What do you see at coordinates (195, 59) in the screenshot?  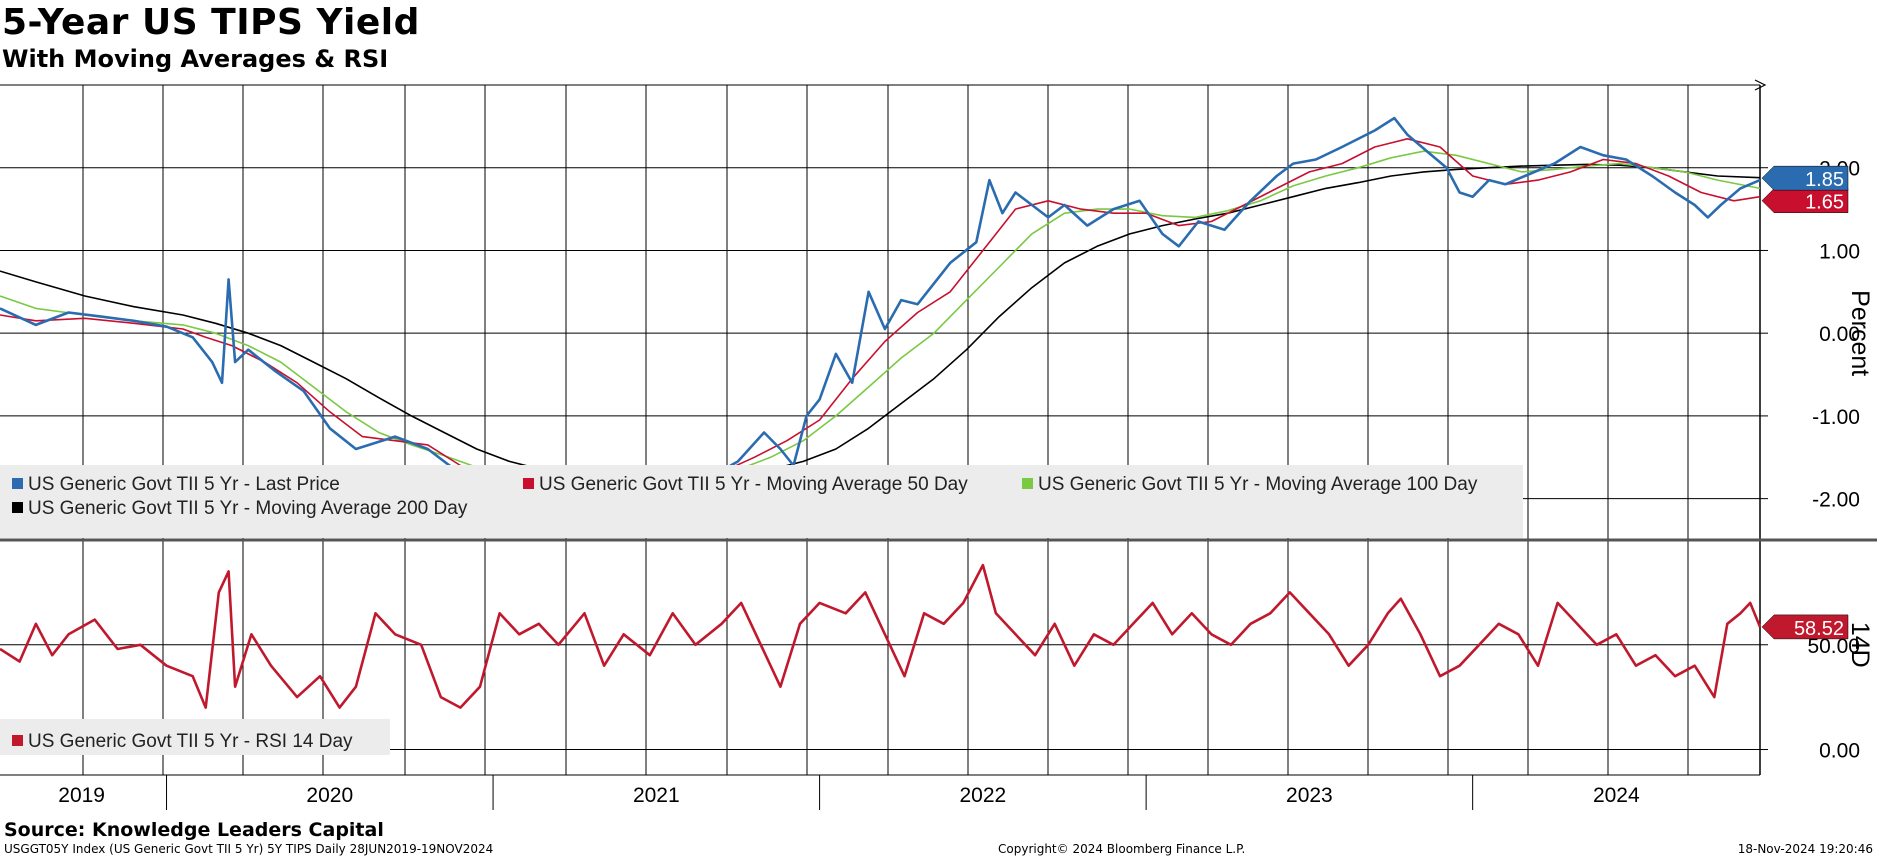 I see `chart-subtitle: With Moving Averages & RSI` at bounding box center [195, 59].